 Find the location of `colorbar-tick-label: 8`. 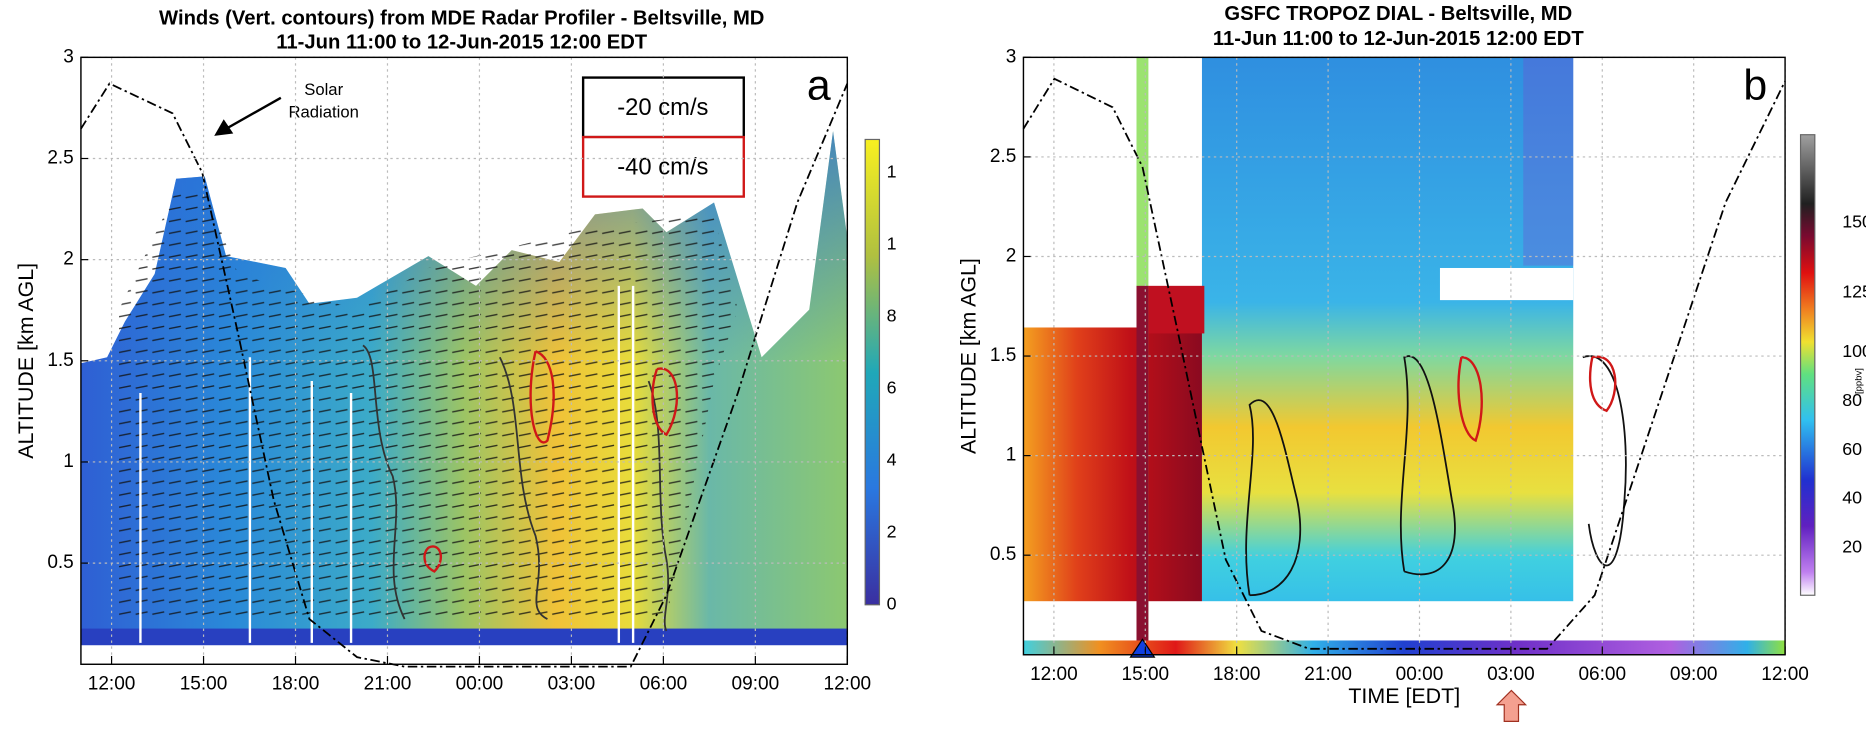

colorbar-tick-label: 8 is located at coordinates (892, 315).